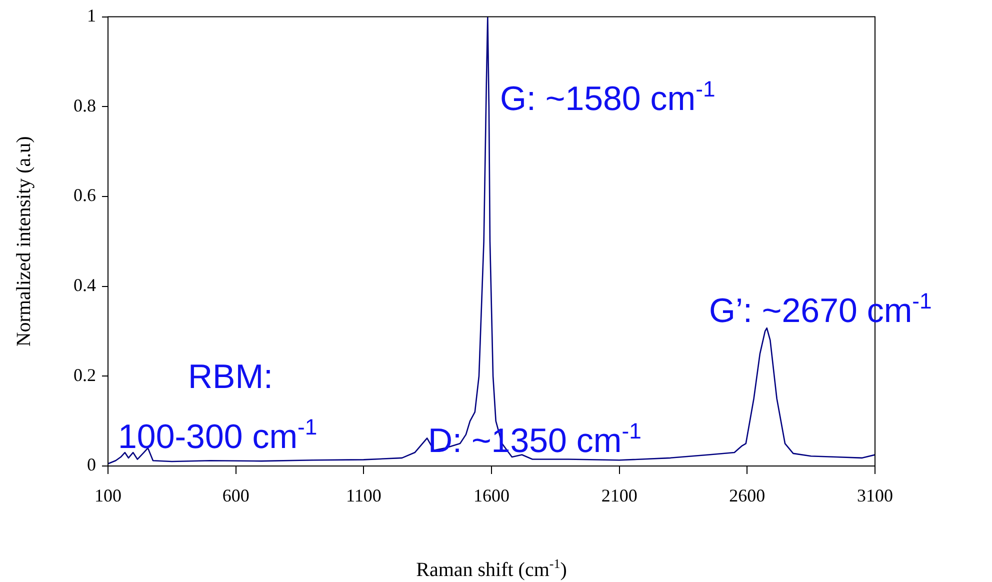  Describe the element at coordinates (85, 195) in the screenshot. I see `y-tick-label: 0.6` at that location.